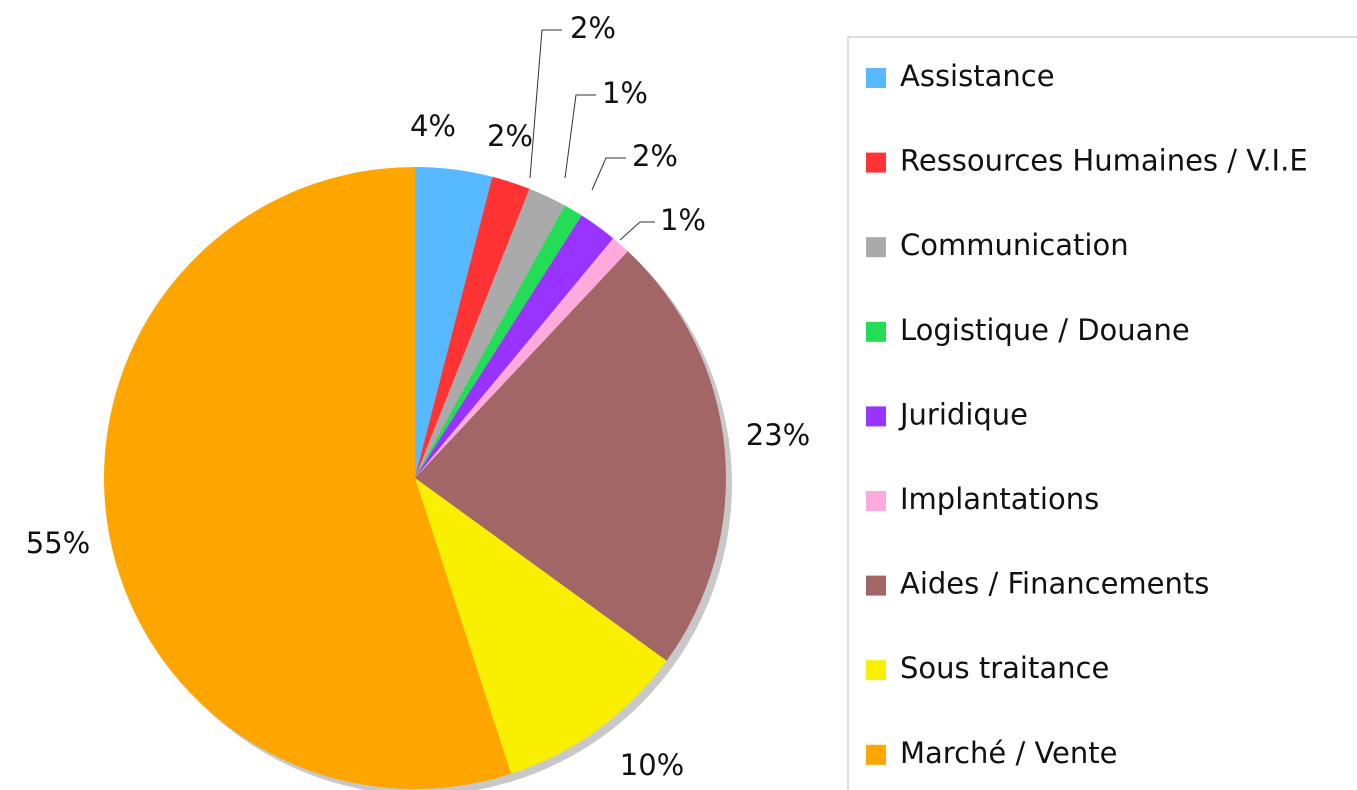  Describe the element at coordinates (963, 414) in the screenshot. I see `legend-label: Juridique` at that location.